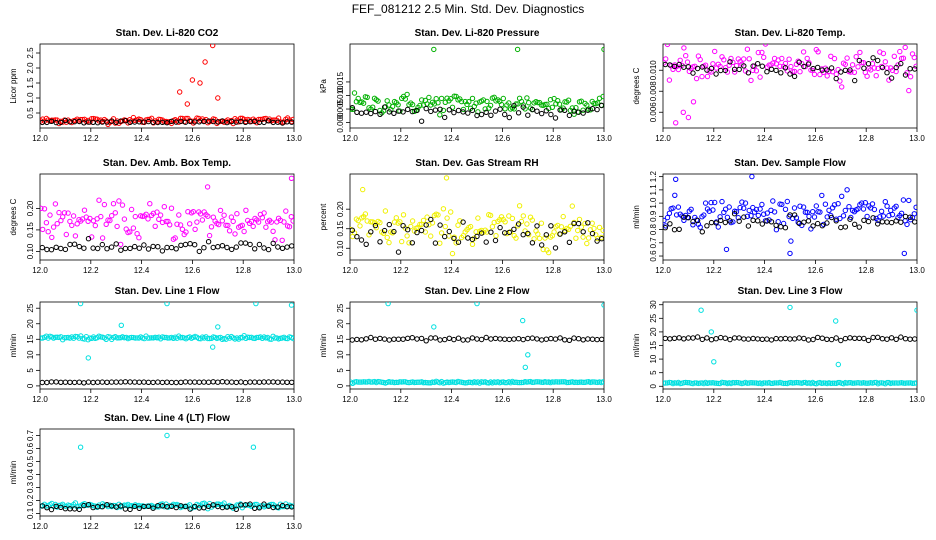 The width and height of the screenshot is (936, 540). What do you see at coordinates (30, 461) in the screenshot?
I see `y-tick-label: 0.5` at bounding box center [30, 461].